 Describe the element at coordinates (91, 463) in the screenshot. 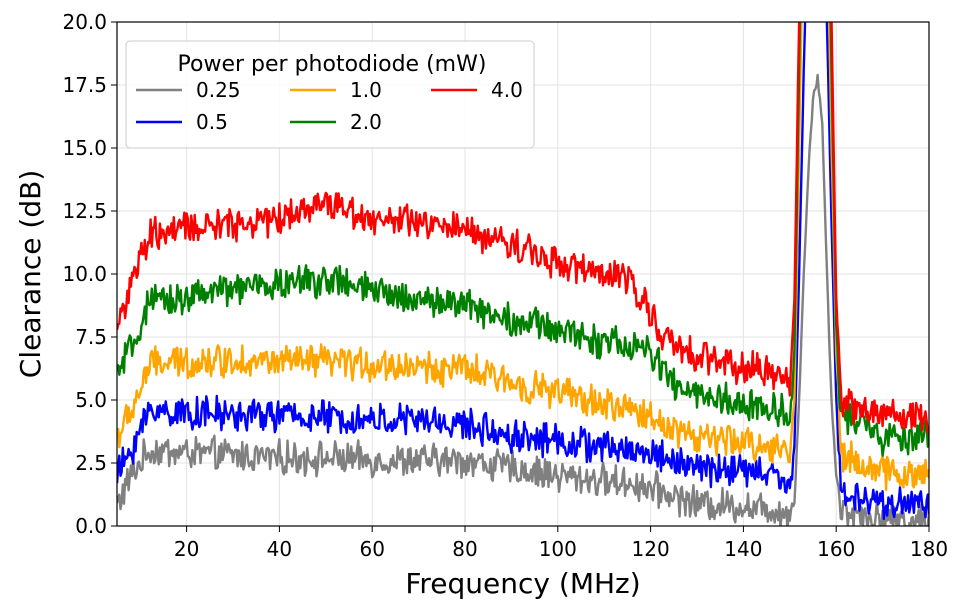

I see `y-tick-label: 2.5` at that location.